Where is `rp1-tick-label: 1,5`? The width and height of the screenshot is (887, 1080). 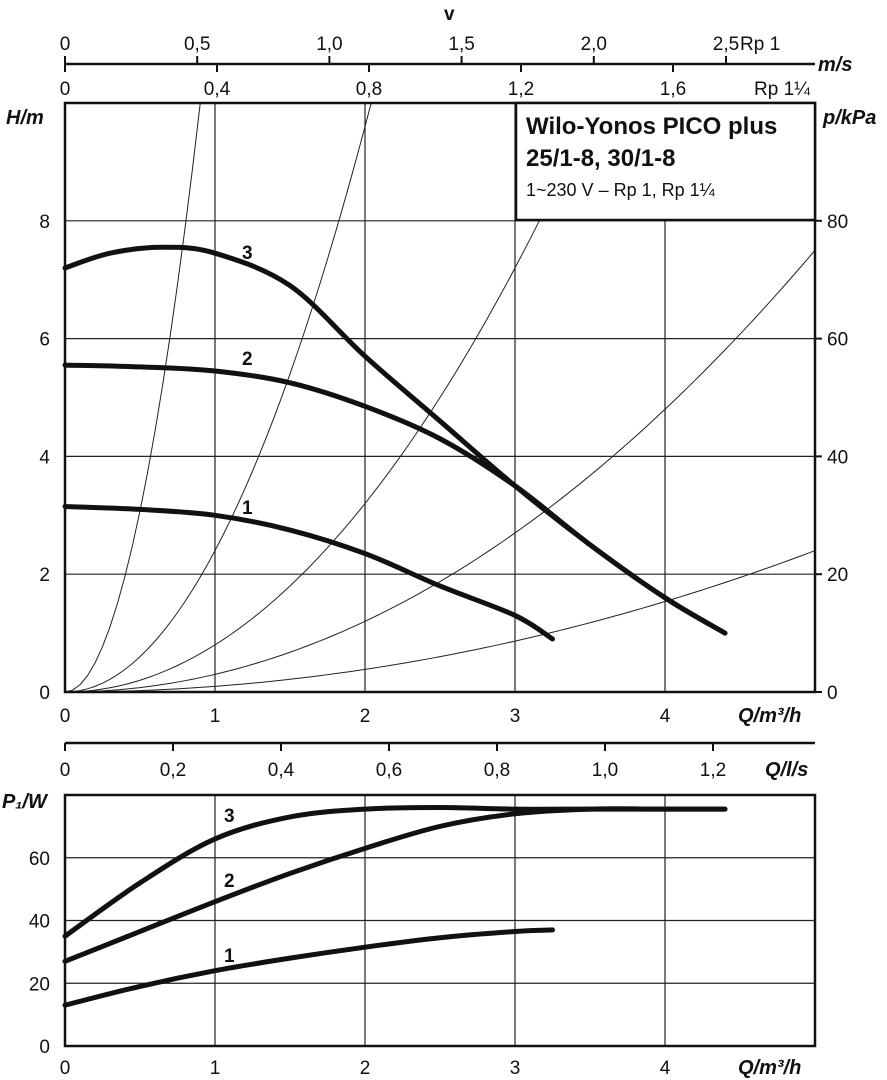
rp1-tick-label: 1,5 is located at coordinates (461, 44).